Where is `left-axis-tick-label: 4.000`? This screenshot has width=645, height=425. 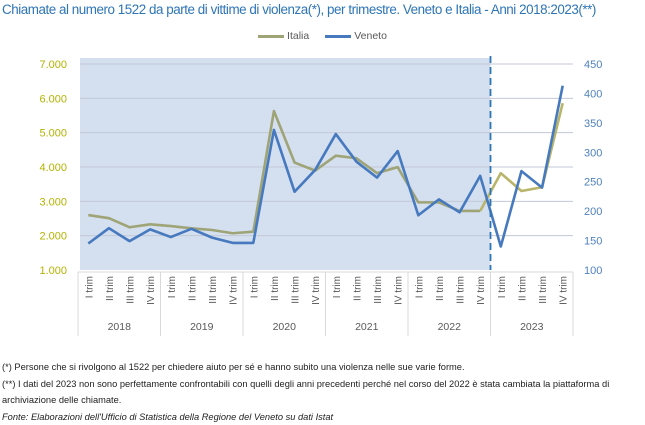
left-axis-tick-label: 4.000 is located at coordinates (53, 168).